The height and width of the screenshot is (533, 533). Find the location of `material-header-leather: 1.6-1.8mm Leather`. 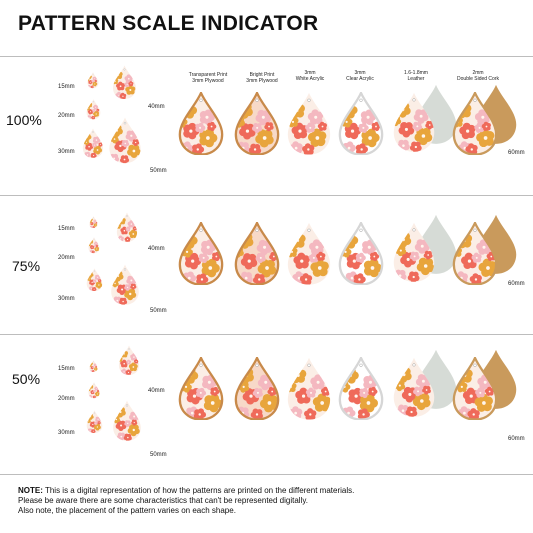

material-header-leather: 1.6-1.8mm Leather is located at coordinates (416, 76).